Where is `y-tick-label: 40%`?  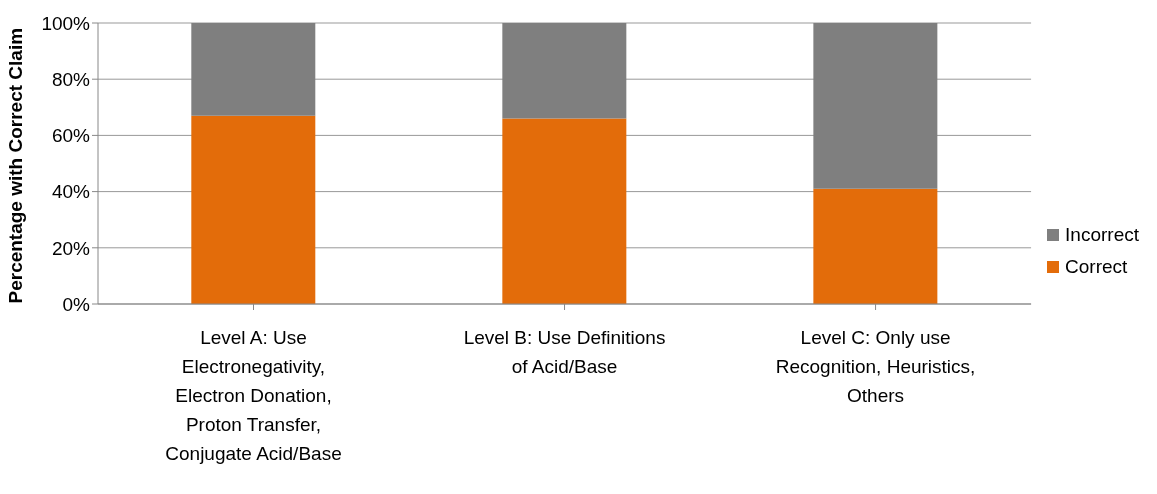
y-tick-label: 40% is located at coordinates (71, 192).